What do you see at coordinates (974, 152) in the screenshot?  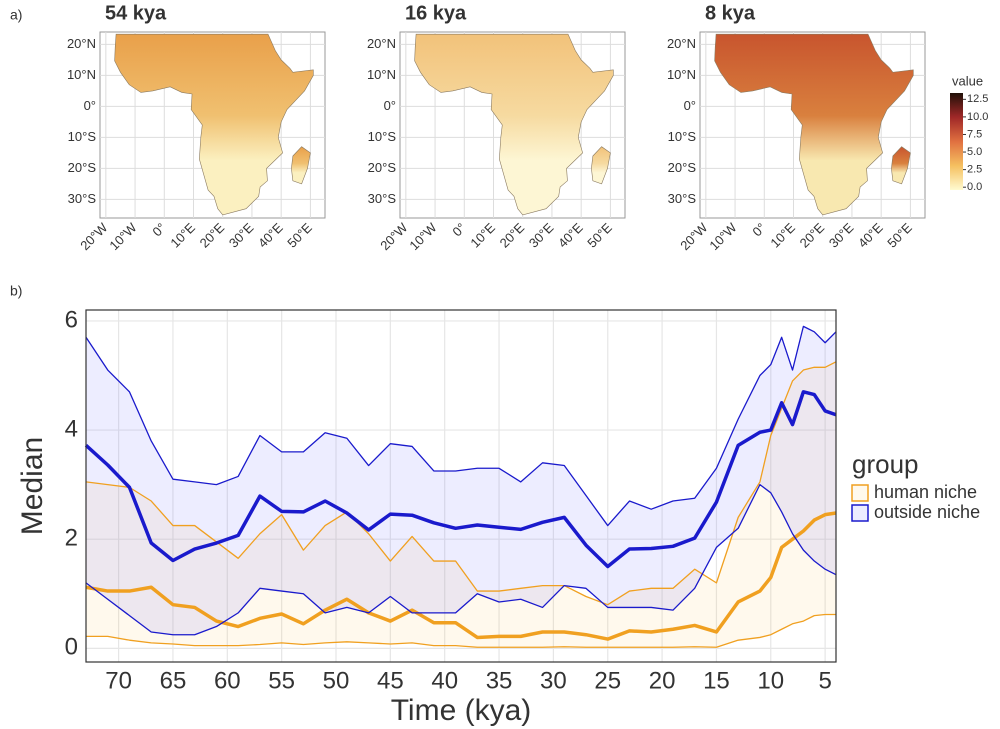 I see `colorbar-label: 5.0` at bounding box center [974, 152].